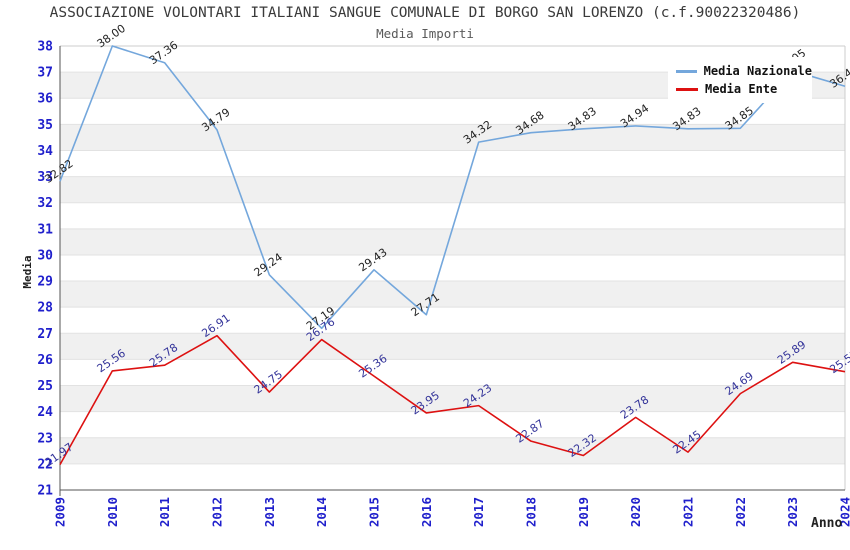  Describe the element at coordinates (45, 438) in the screenshot. I see `y-tick-label: 23` at that location.